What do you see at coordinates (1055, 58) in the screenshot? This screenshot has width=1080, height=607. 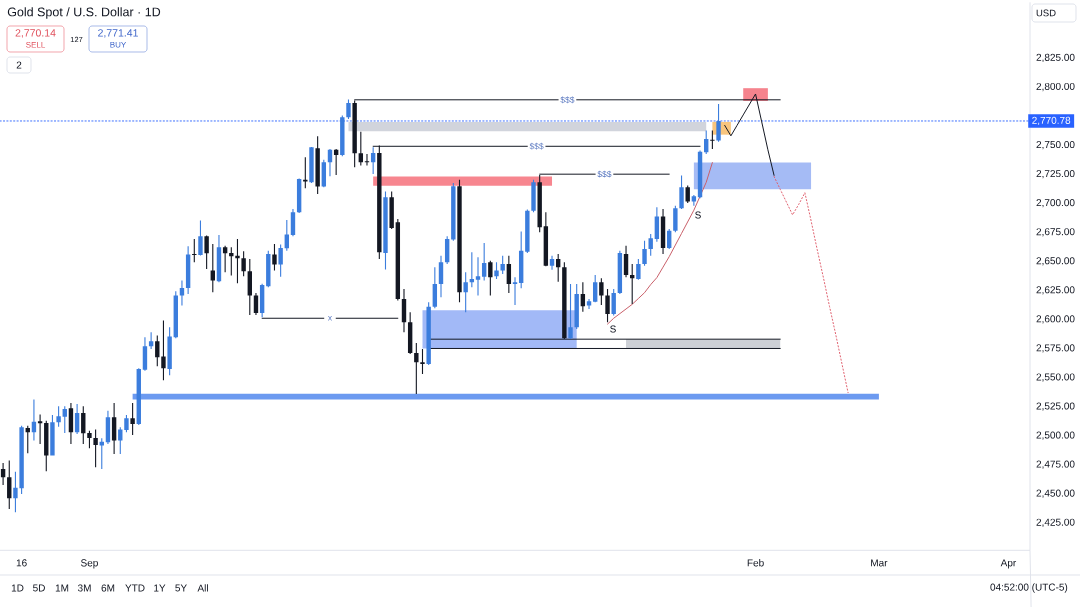 I see `y-tick-label: 2,825.00` at bounding box center [1055, 58].